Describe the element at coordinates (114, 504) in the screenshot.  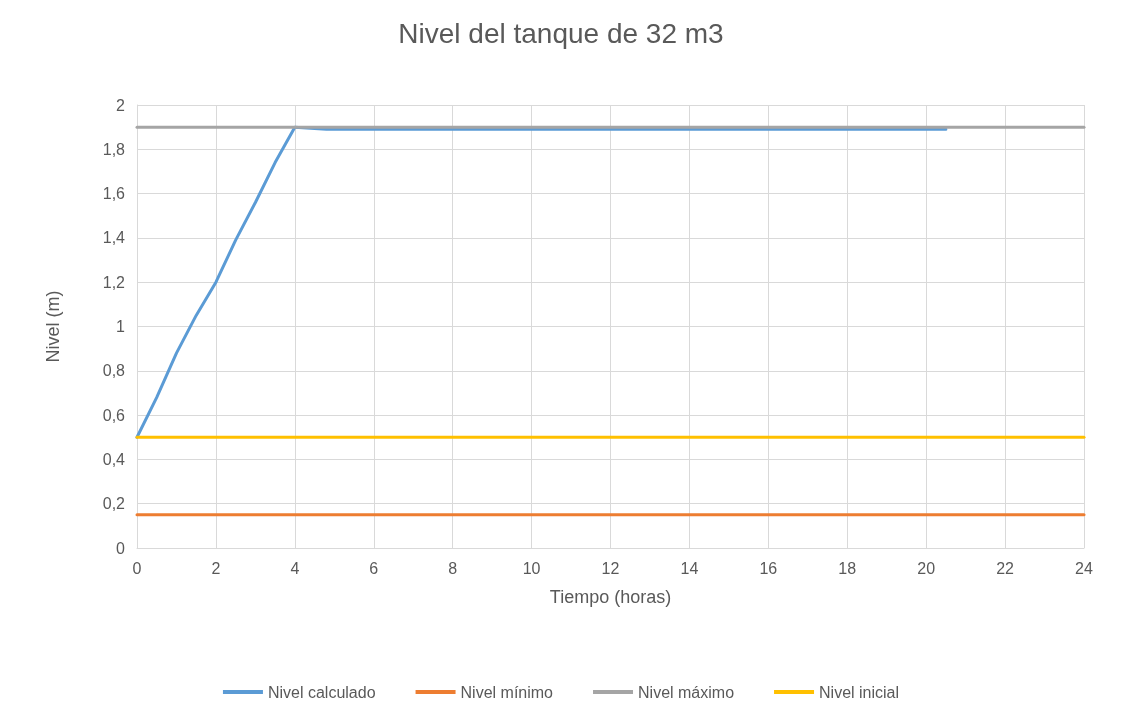
I see `y-tick-label: 0,2` at that location.